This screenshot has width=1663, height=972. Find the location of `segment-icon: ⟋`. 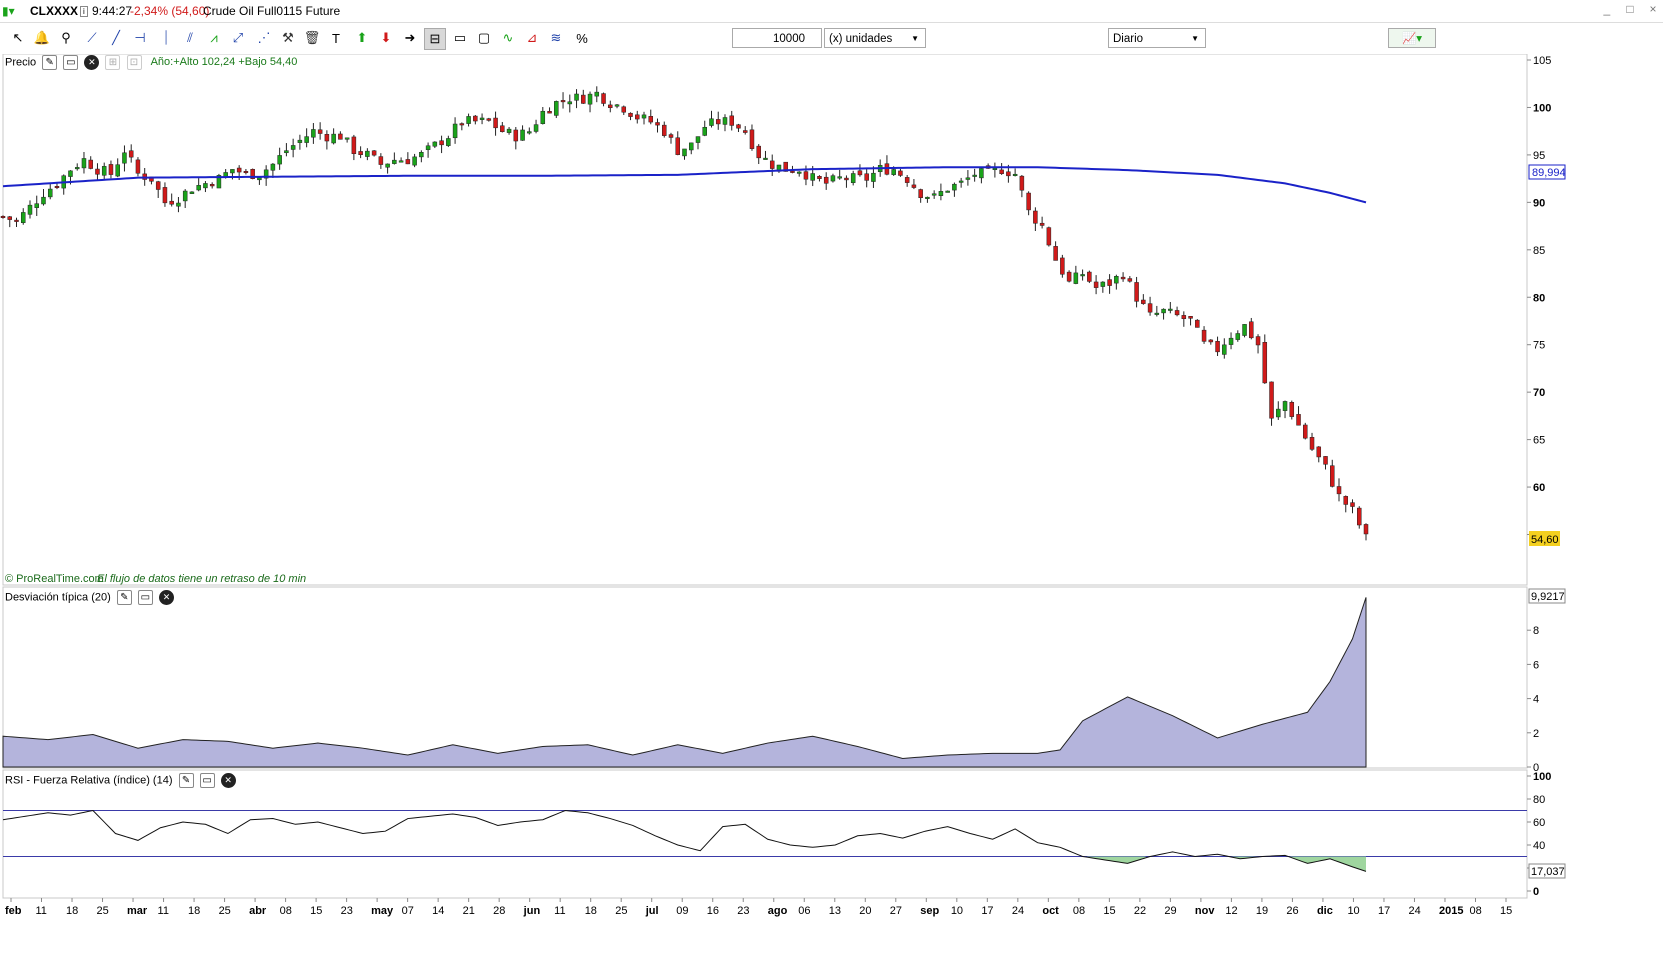

segment-icon: ⟋ is located at coordinates (92, 37).